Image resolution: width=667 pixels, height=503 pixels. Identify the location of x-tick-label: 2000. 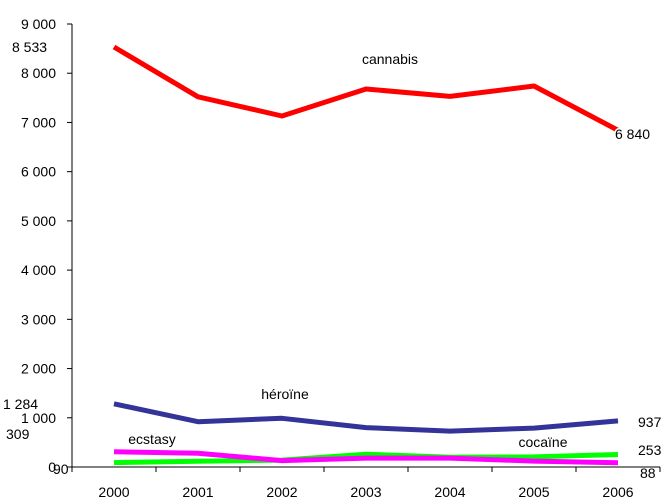
(113, 492).